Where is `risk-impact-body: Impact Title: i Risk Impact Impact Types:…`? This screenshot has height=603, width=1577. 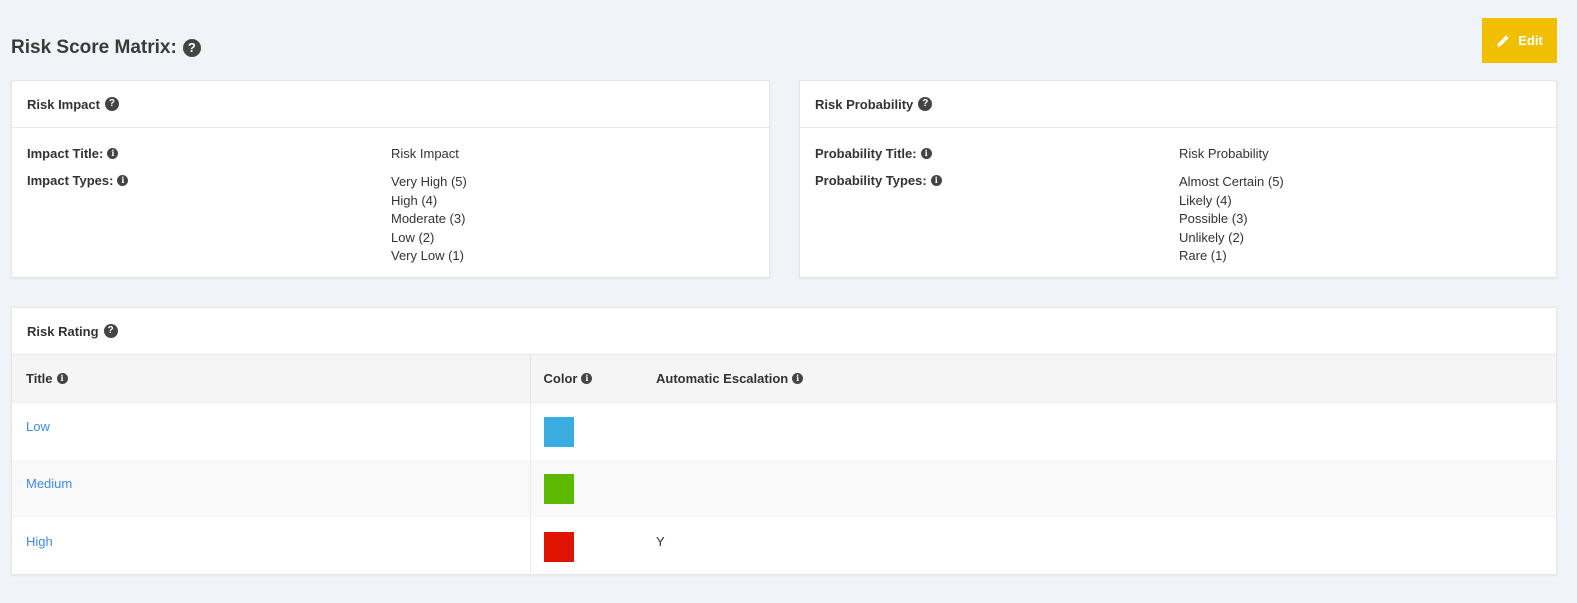 risk-impact-body: Impact Title: i Risk Impact Impact Types:… is located at coordinates (390, 197).